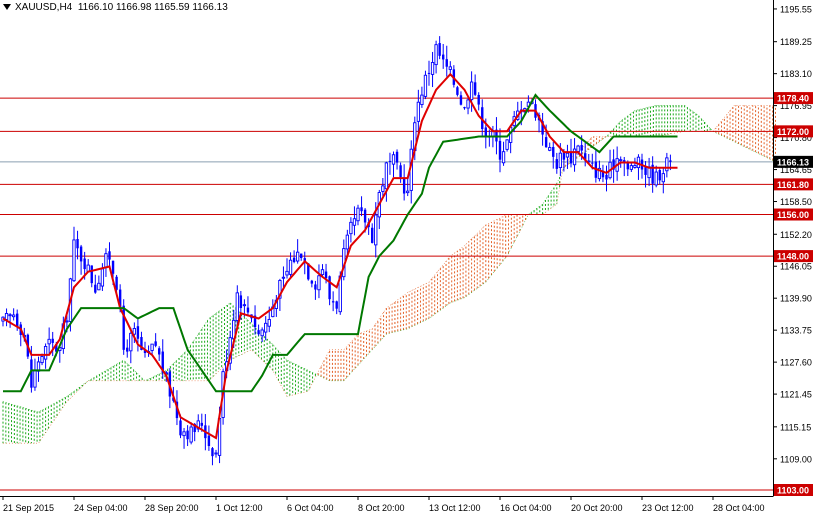 The width and height of the screenshot is (814, 516). What do you see at coordinates (152, 7) in the screenshot?
I see `ohlc-readout: 1166.10 1166.98 1165.59 1166.13` at bounding box center [152, 7].